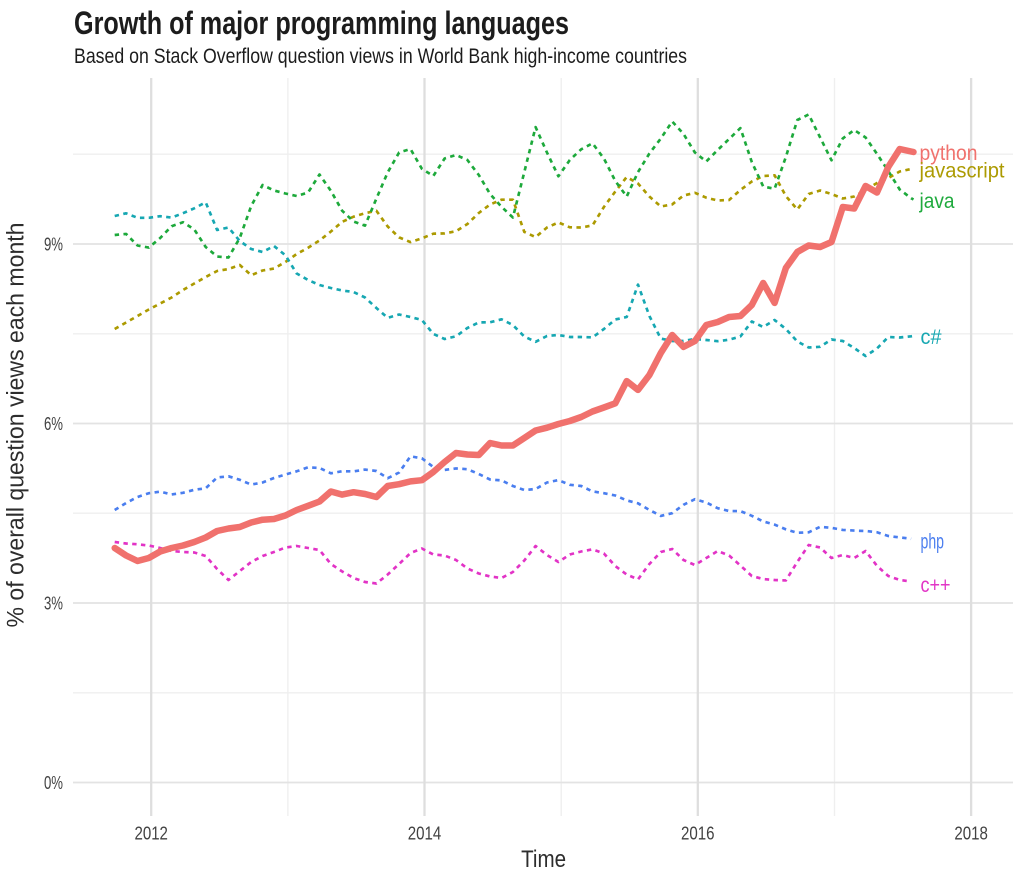 Image resolution: width=1024 pixels, height=883 pixels. Describe the element at coordinates (151, 834) in the screenshot. I see `svg-text: 2012` at that location.